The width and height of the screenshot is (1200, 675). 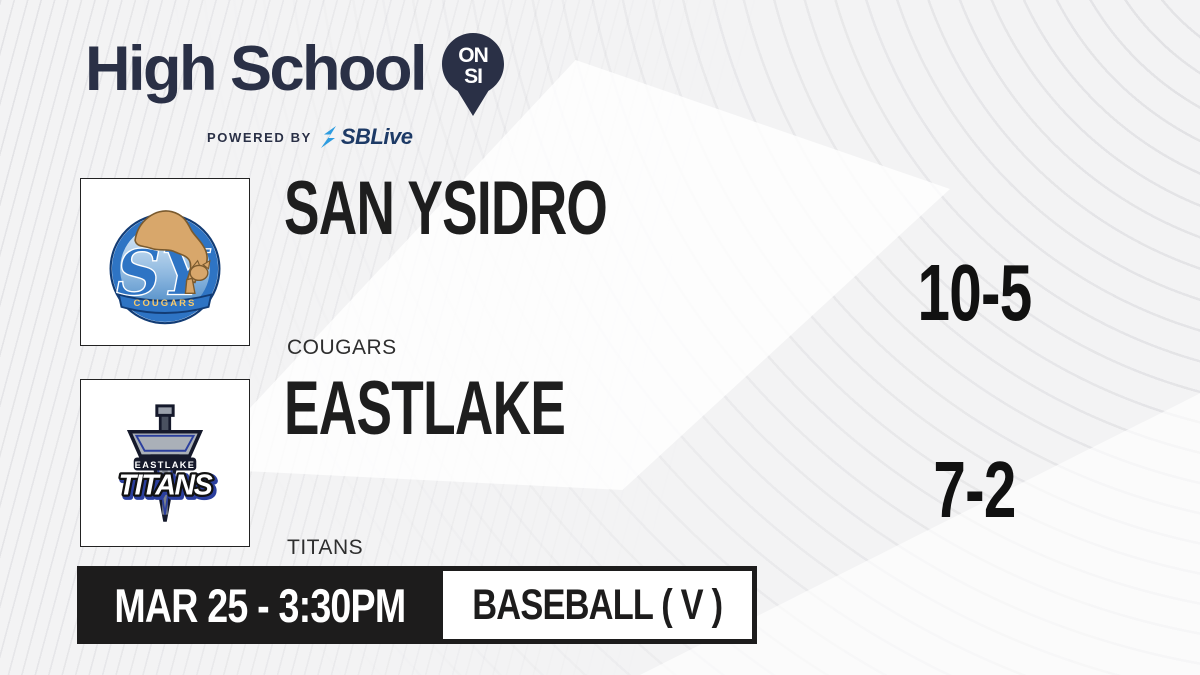 I want to click on titans-wordmark-shadow: TITANS, so click(x=168, y=487).